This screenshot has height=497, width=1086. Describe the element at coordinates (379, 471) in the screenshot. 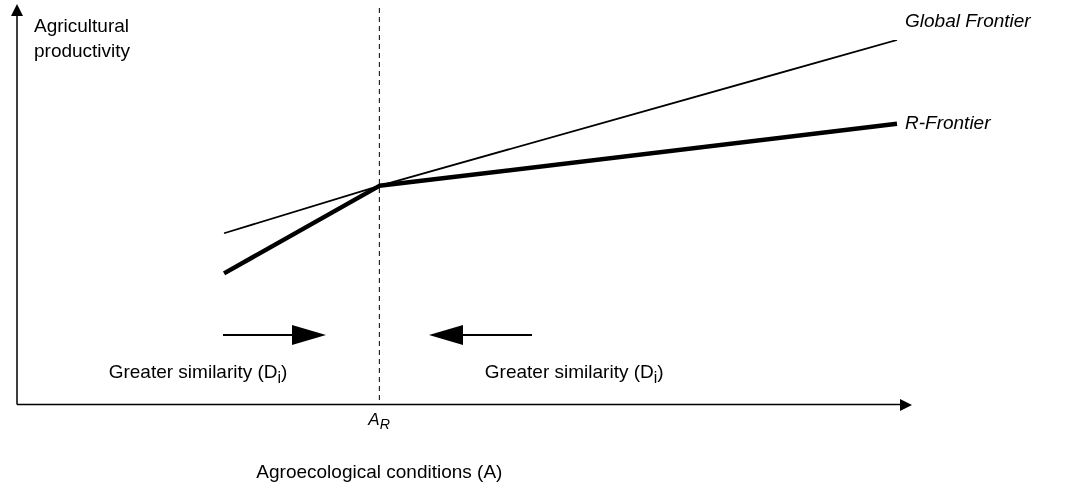

I see `x-axis-title: Agroecological conditions (A)` at that location.